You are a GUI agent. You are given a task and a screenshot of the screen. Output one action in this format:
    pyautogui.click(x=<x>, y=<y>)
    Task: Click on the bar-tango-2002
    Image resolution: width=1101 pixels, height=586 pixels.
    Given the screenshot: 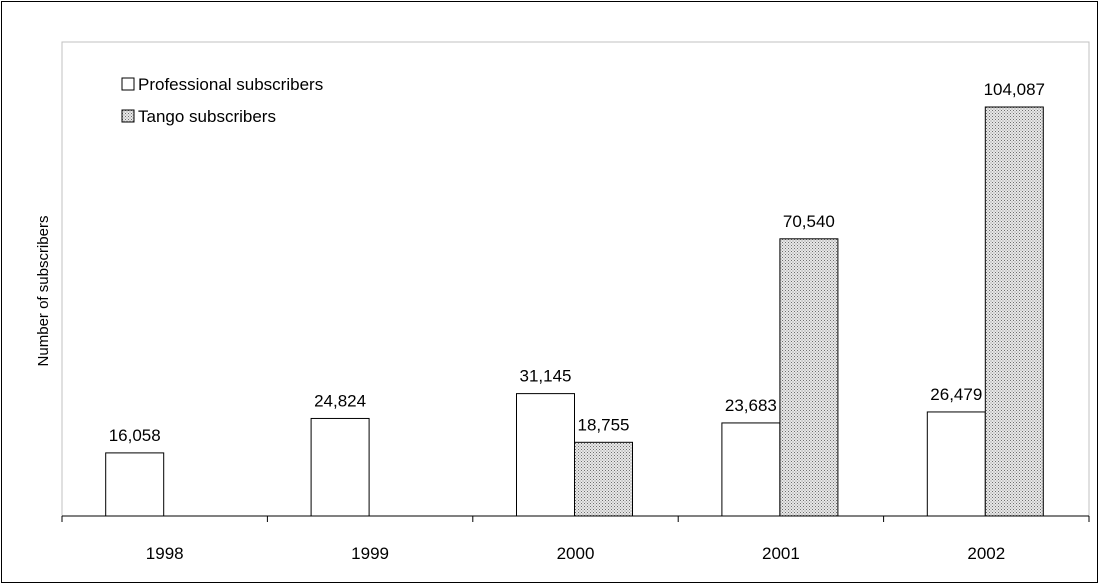 What is the action you would take?
    pyautogui.click(x=1014, y=311)
    